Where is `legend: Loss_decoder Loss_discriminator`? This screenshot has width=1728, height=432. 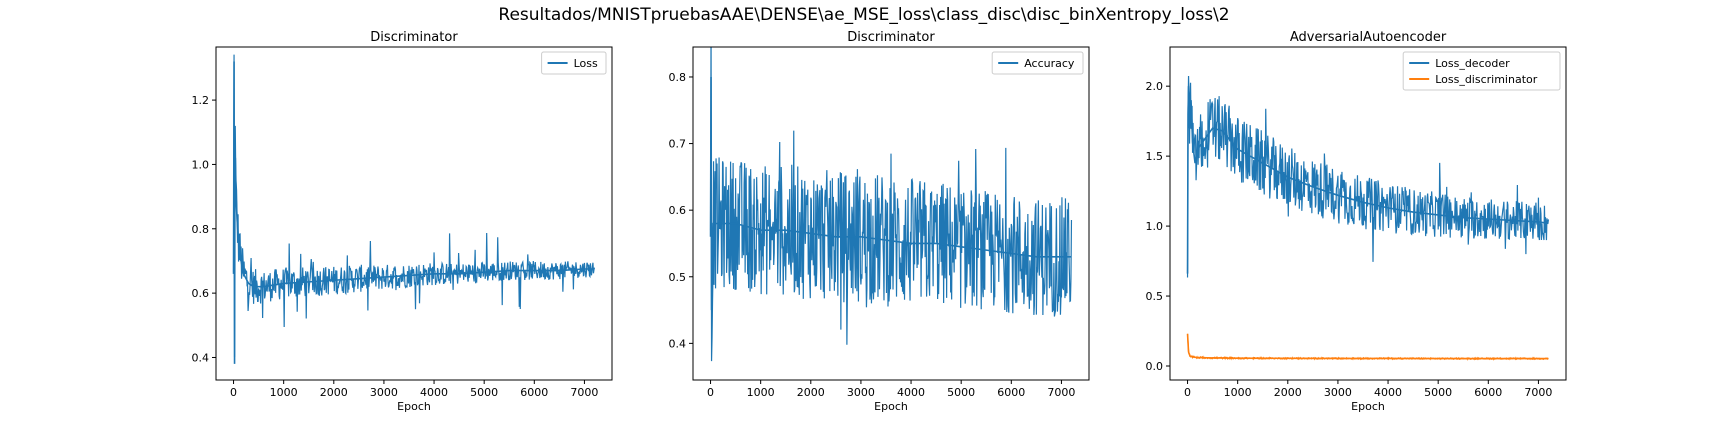 legend: Loss_decoder Loss_discriminator is located at coordinates (1481, 71).